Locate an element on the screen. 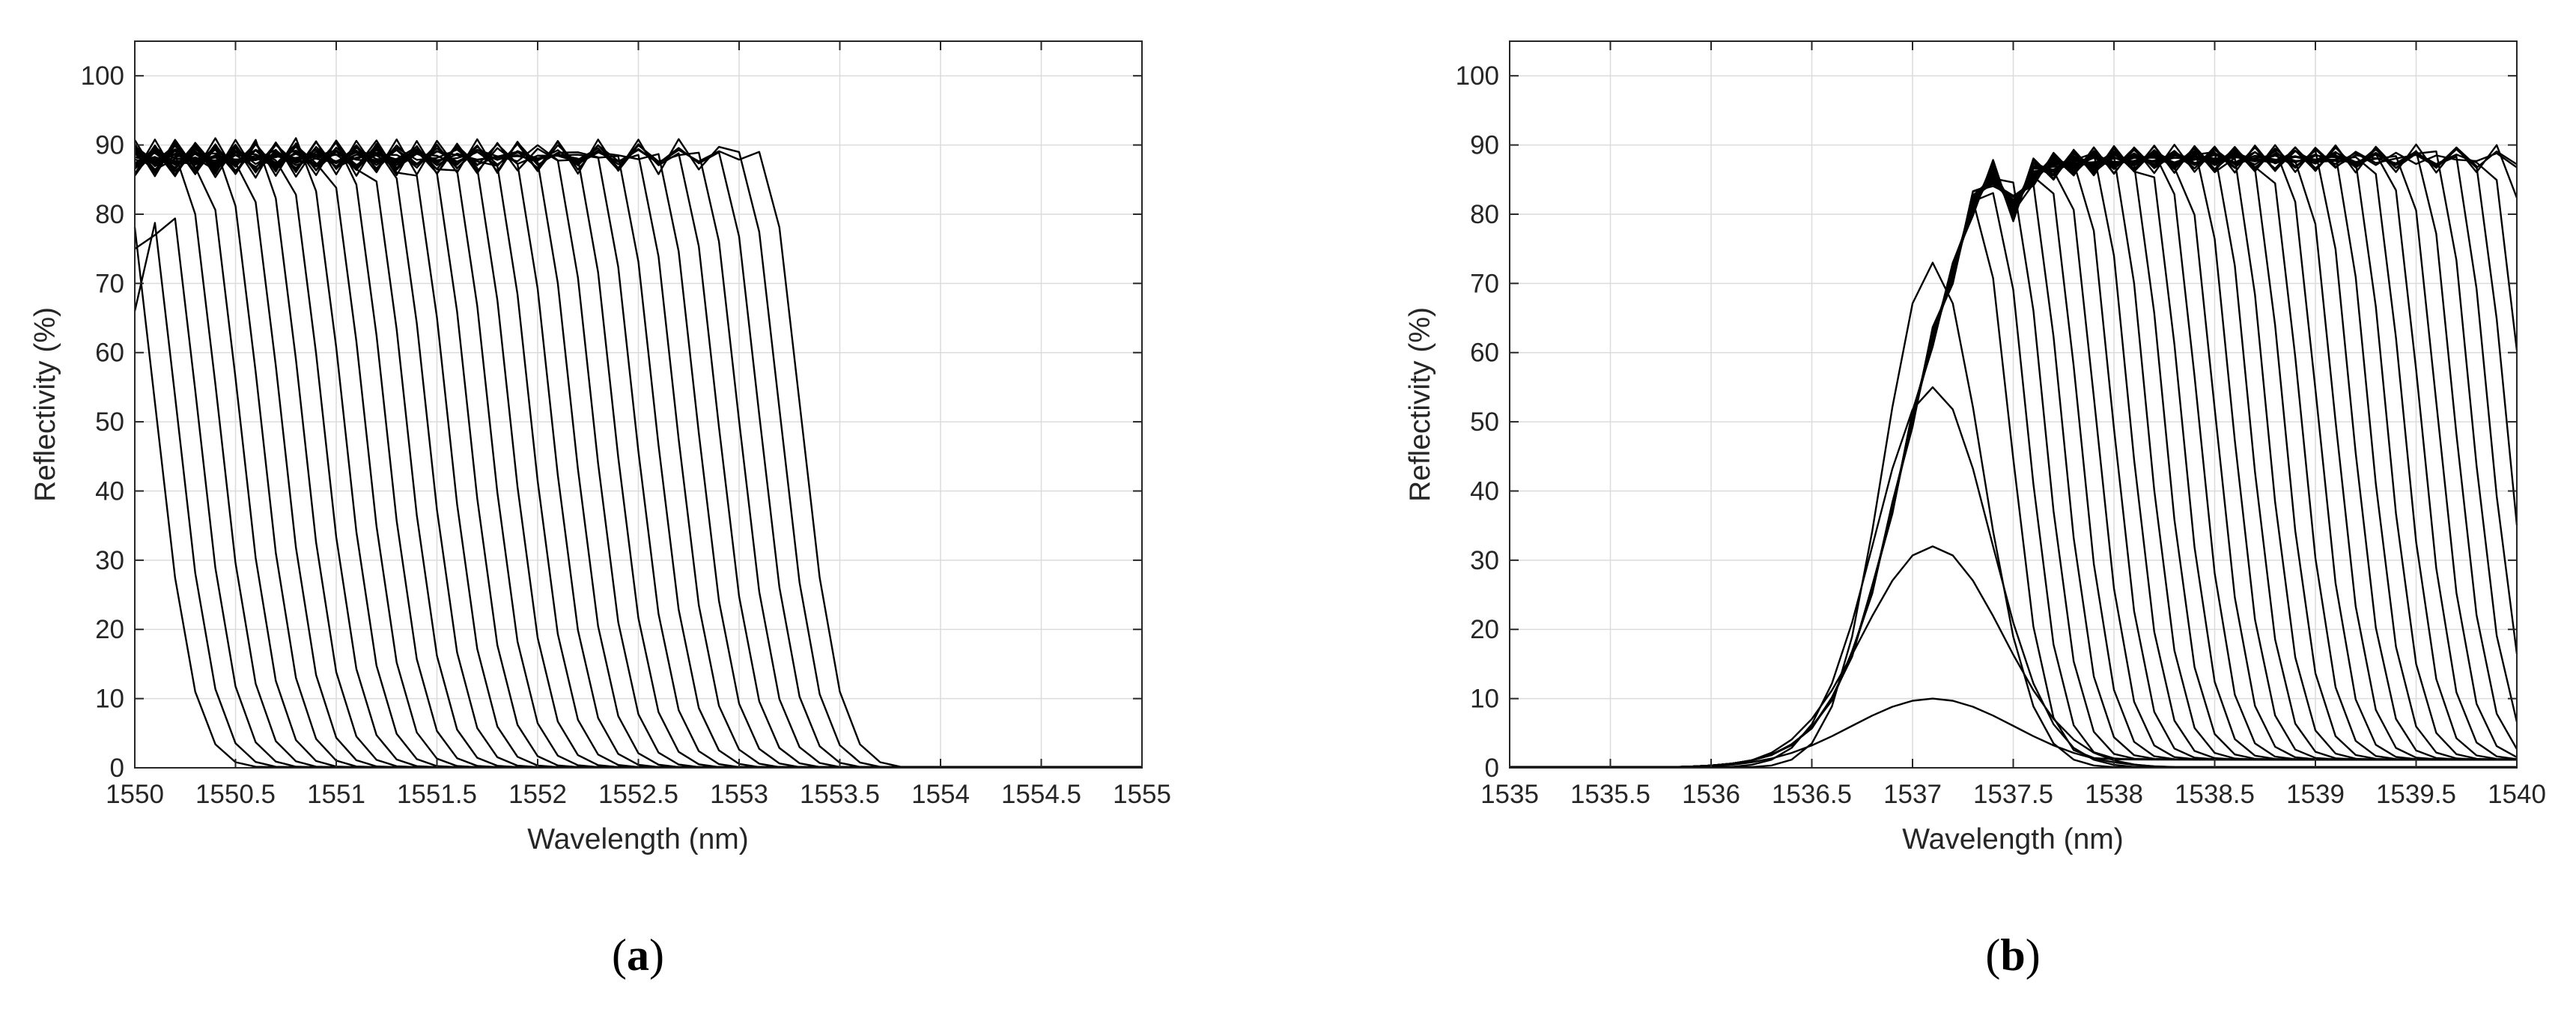 This screenshot has height=1015, width=2576. x-tick-label: 1554.5 is located at coordinates (1041, 794).